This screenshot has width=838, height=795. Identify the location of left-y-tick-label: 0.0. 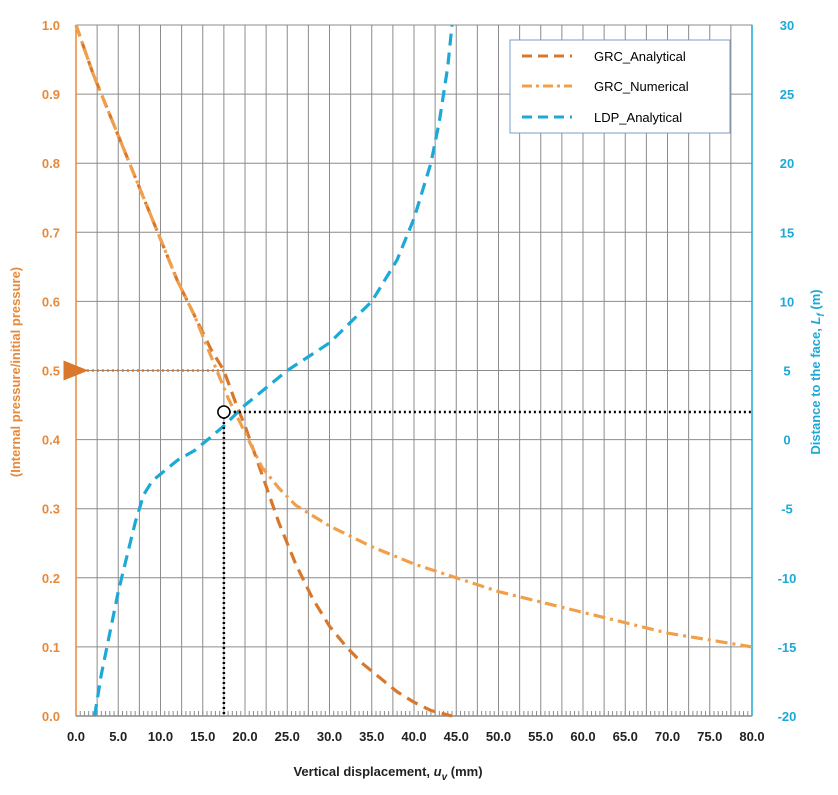
(51, 716).